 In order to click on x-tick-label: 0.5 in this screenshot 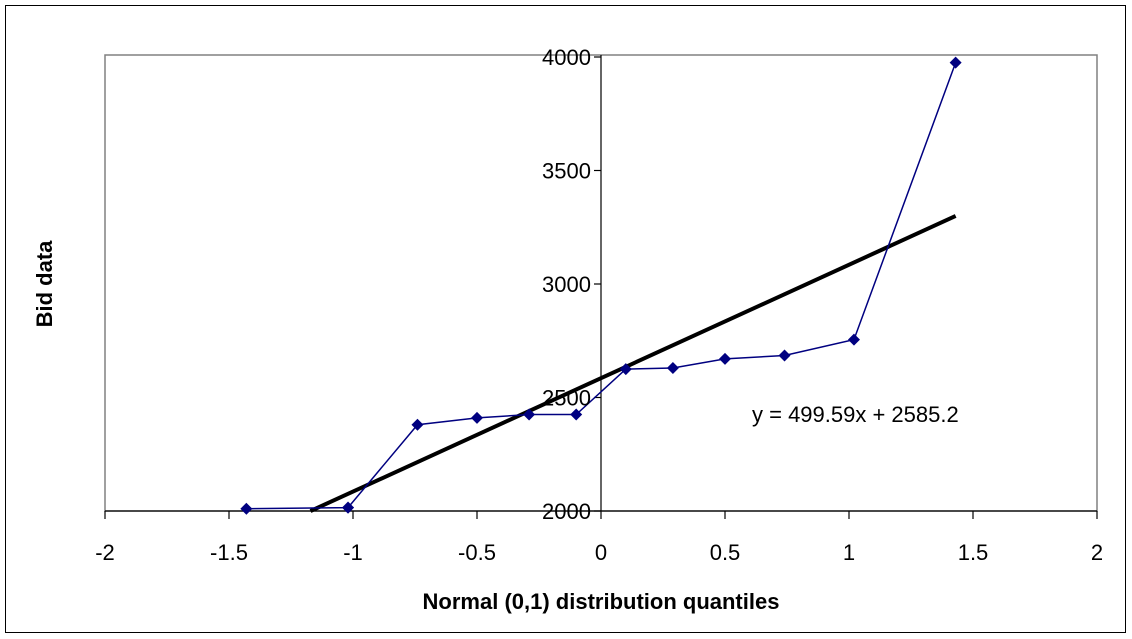, I will do `click(725, 552)`.